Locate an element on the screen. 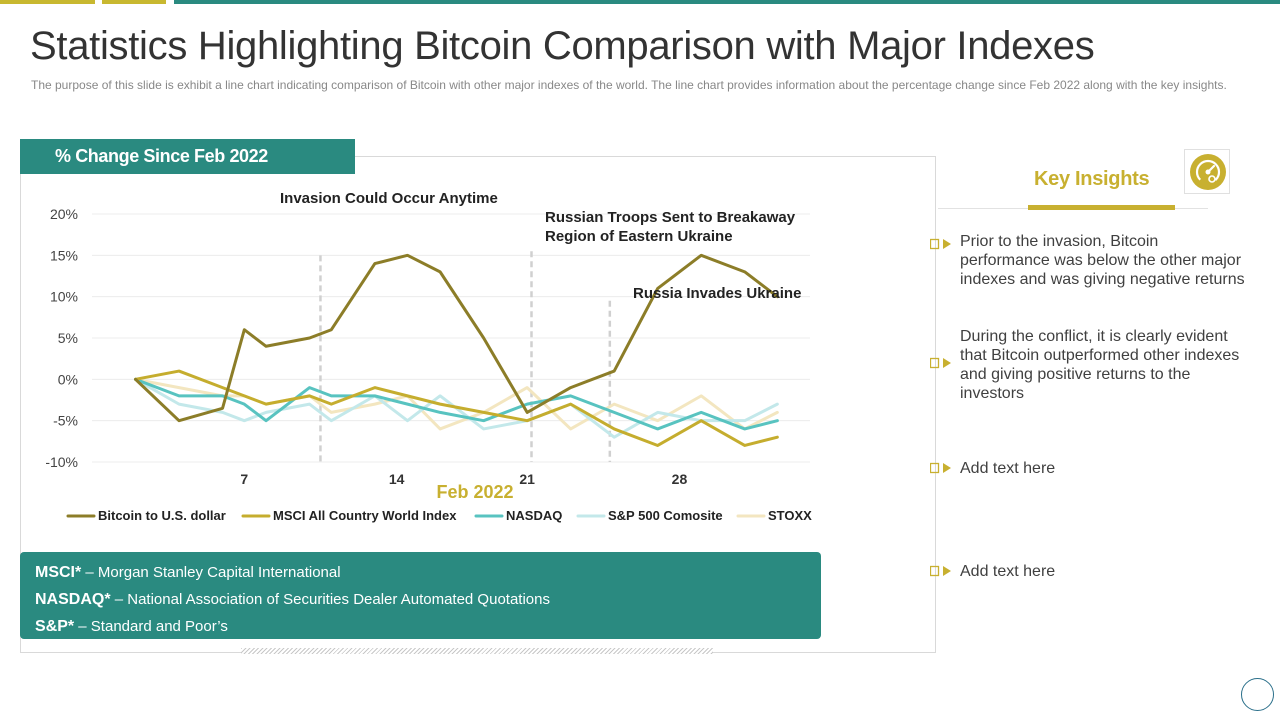 The height and width of the screenshot is (720, 1280). key-insights-title: Key Insights is located at coordinates (1092, 179).